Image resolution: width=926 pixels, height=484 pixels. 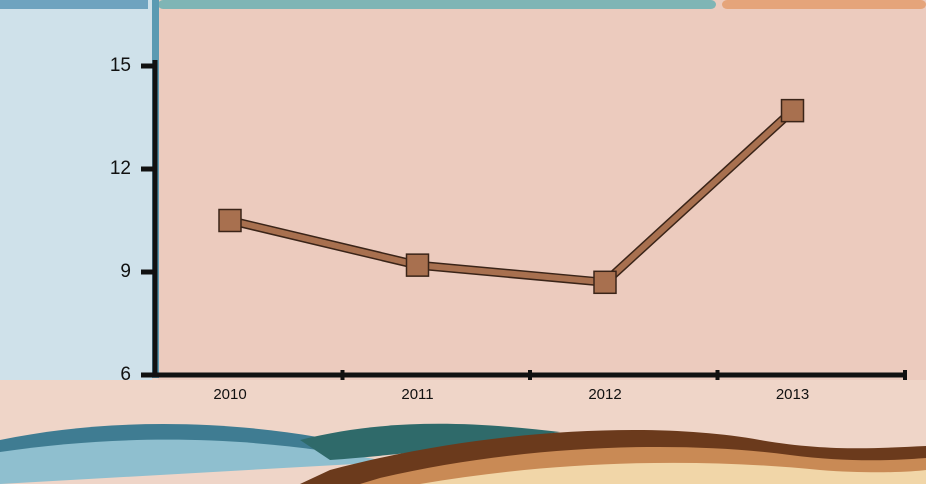 I want to click on x-tick-label: 2013, so click(x=792, y=394).